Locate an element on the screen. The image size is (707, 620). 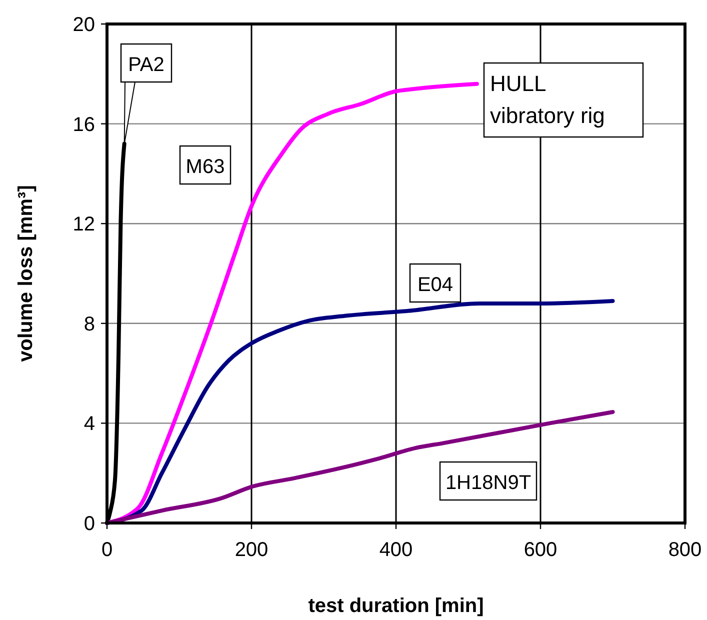
y-tick-label: 12 is located at coordinates (83, 225).